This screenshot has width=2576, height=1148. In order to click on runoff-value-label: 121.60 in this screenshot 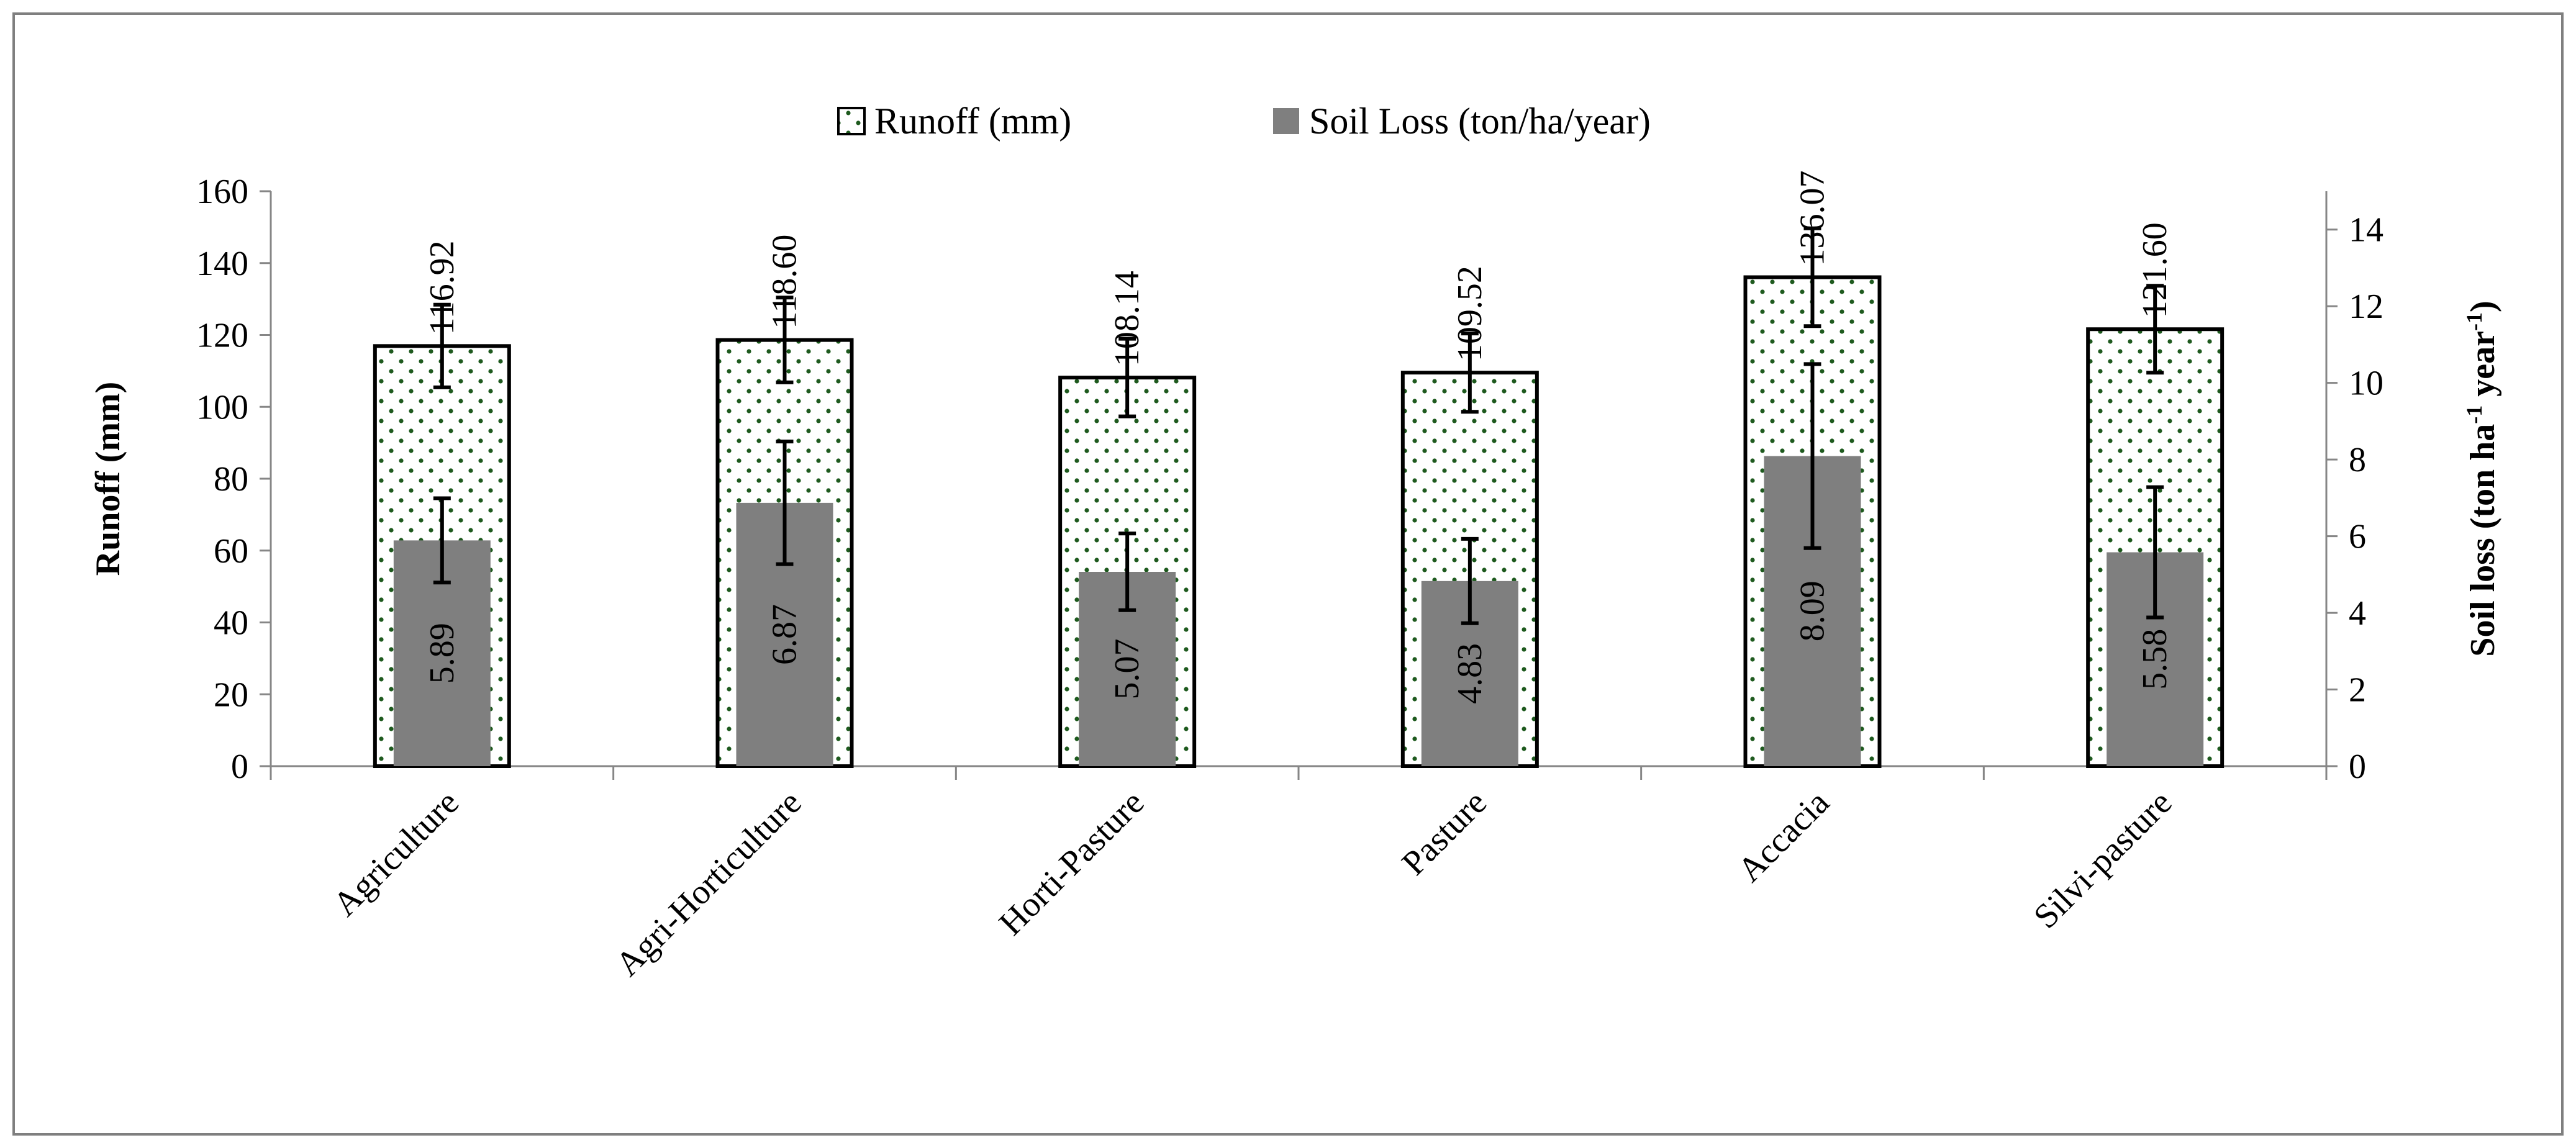, I will do `click(2155, 270)`.